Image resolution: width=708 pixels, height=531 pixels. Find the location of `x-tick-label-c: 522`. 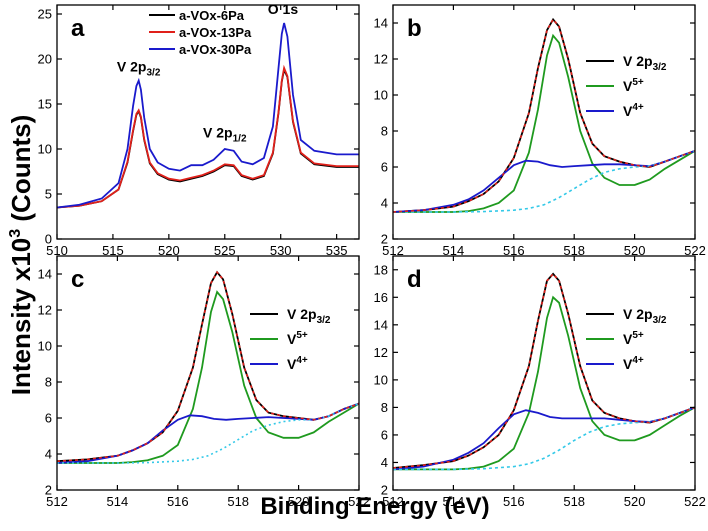

x-tick-label-c: 522 is located at coordinates (359, 501).